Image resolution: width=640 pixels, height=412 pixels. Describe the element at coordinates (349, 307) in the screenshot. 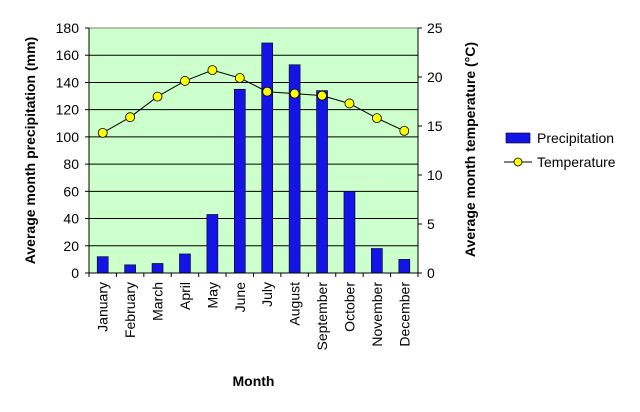

I see `x-tick-label: October` at that location.